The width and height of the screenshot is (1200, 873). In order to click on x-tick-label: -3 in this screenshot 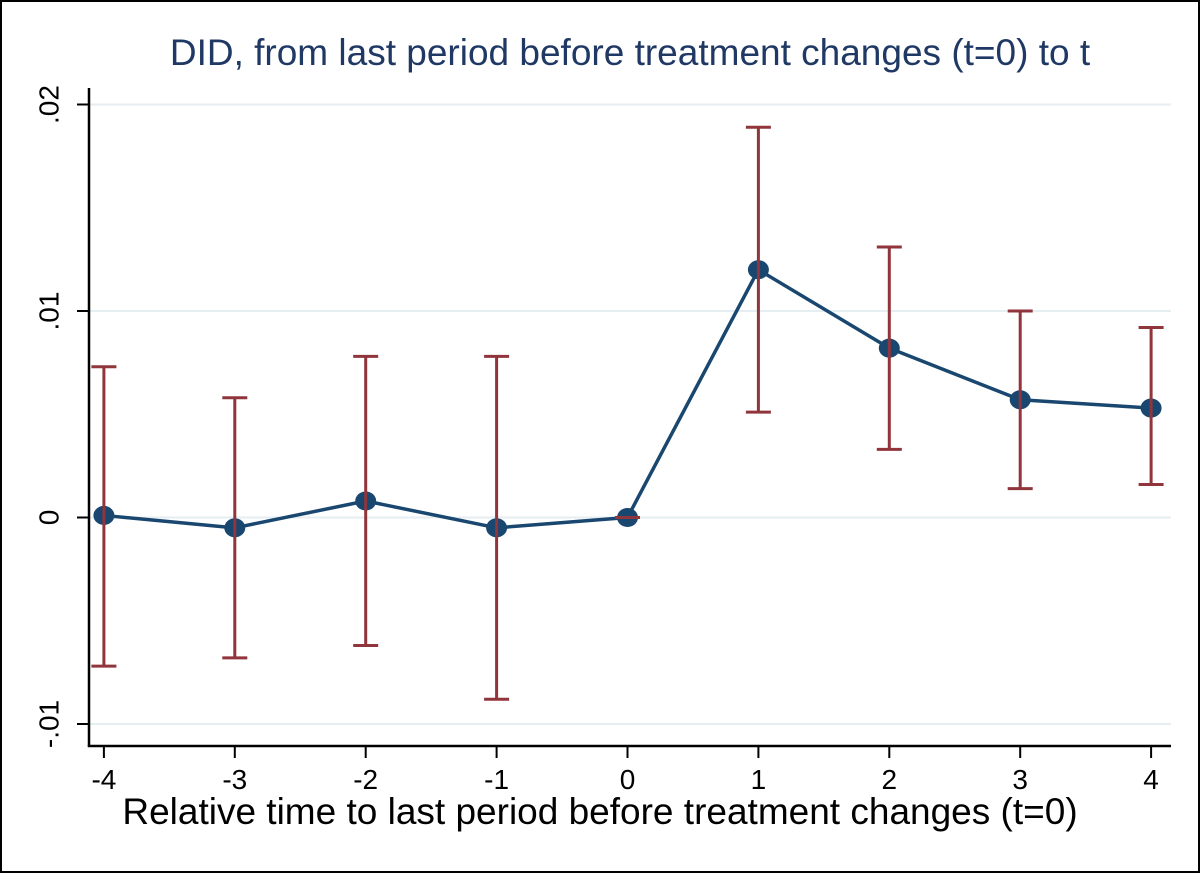, I will do `click(234, 779)`.